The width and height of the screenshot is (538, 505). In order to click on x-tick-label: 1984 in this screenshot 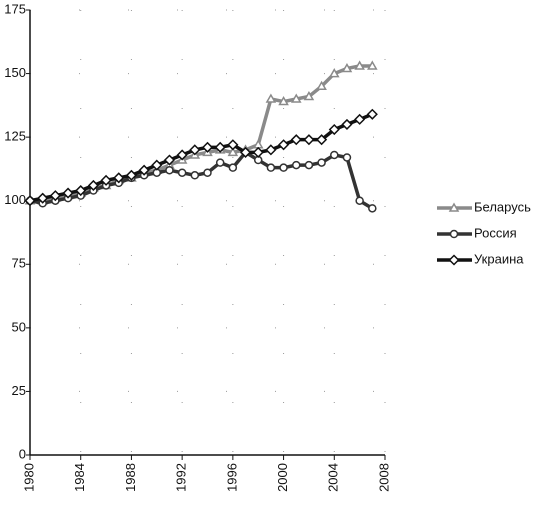, I will do `click(79, 477)`.